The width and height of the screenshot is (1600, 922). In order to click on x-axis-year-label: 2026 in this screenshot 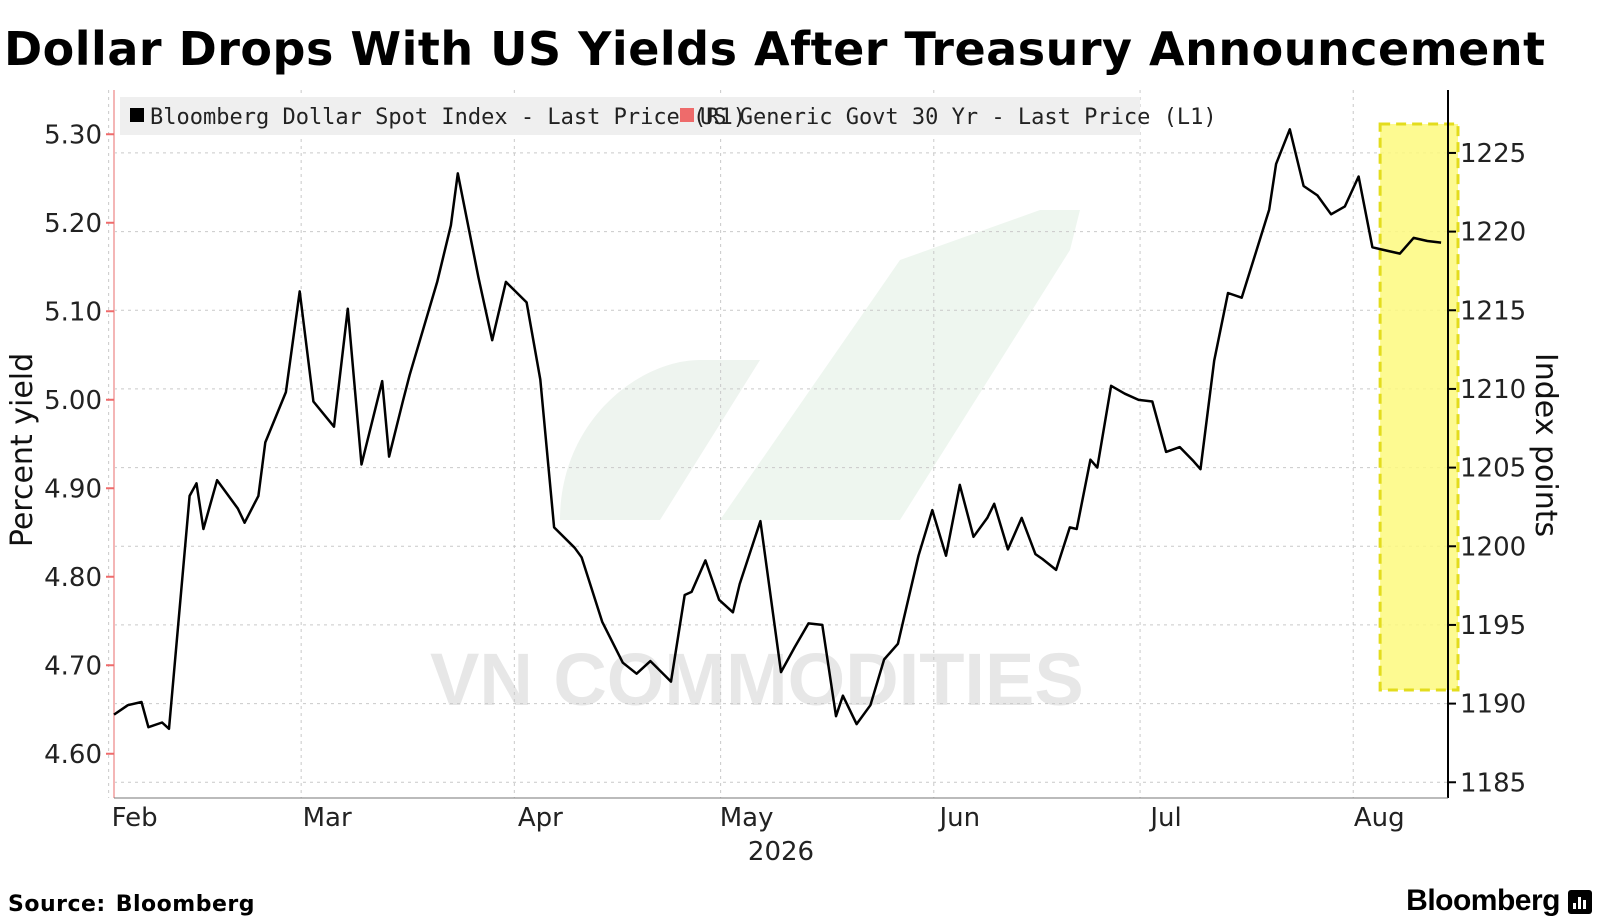, I will do `click(781, 852)`.